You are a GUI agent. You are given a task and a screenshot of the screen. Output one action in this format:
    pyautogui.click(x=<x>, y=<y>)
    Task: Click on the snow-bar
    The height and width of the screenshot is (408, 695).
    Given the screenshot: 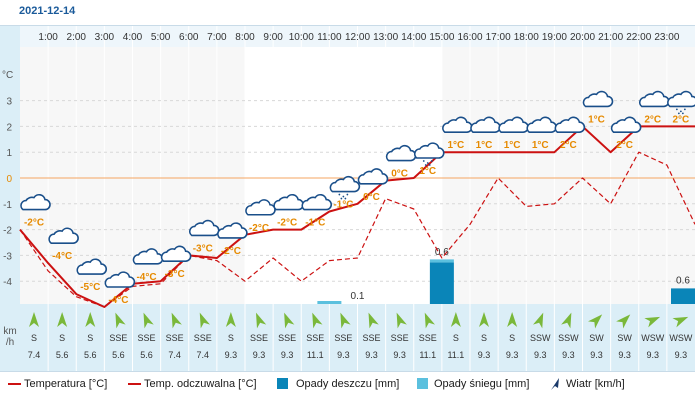 What is the action you would take?
    pyautogui.click(x=441, y=261)
    